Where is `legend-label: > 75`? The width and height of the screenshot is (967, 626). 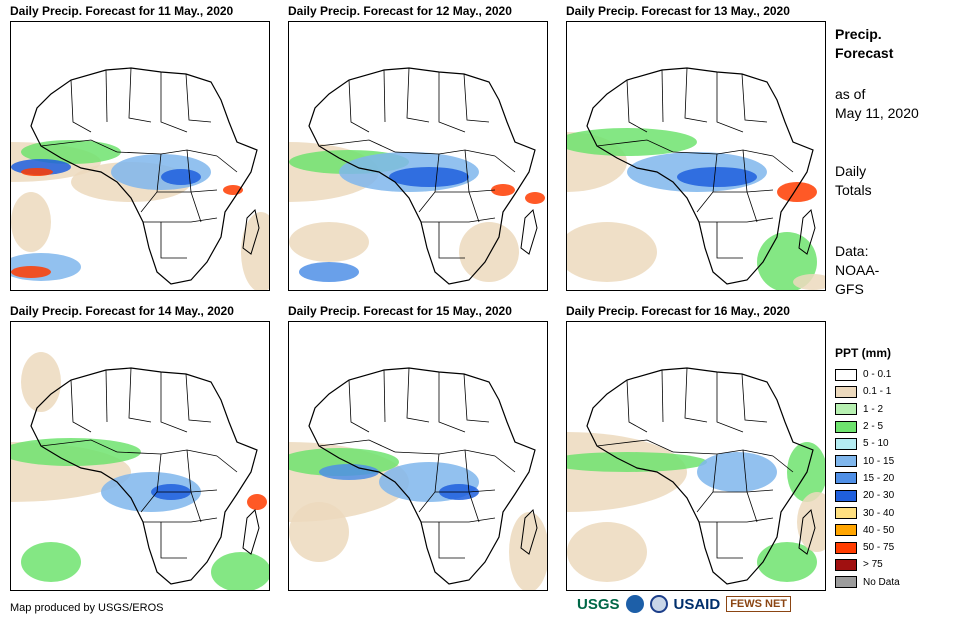
legend-label: > 75 is located at coordinates (873, 565).